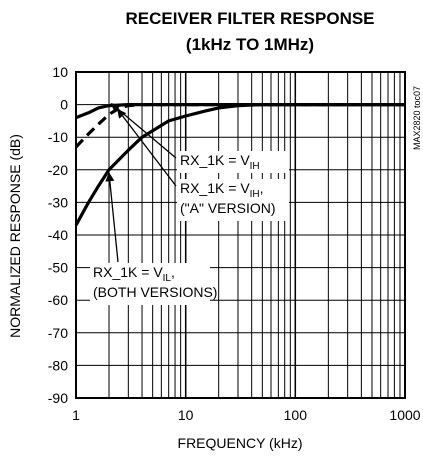  Describe the element at coordinates (58, 333) in the screenshot. I see `y-tick-label: -70` at that location.